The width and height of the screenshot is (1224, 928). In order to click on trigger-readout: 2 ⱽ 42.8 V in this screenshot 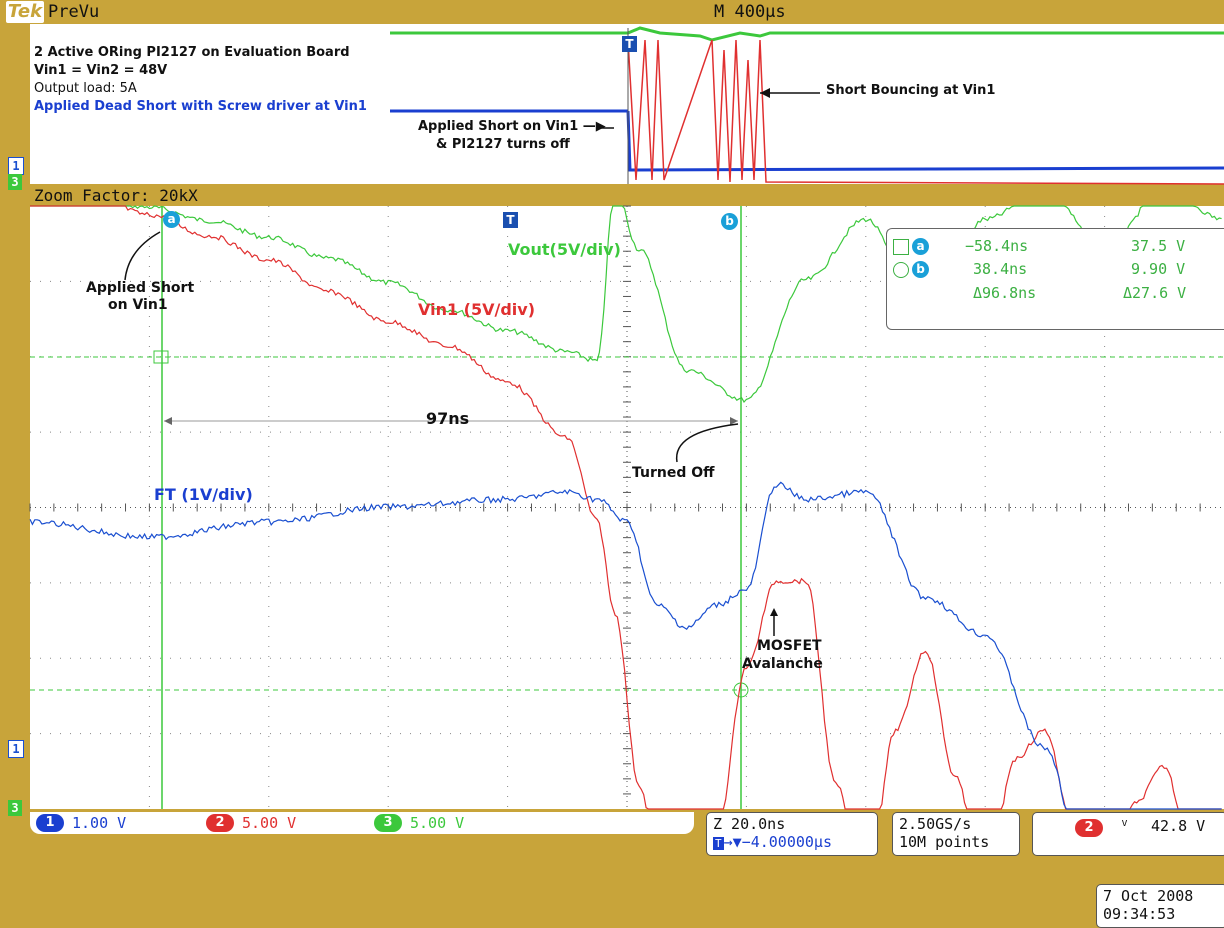, I will do `click(1128, 834)`.